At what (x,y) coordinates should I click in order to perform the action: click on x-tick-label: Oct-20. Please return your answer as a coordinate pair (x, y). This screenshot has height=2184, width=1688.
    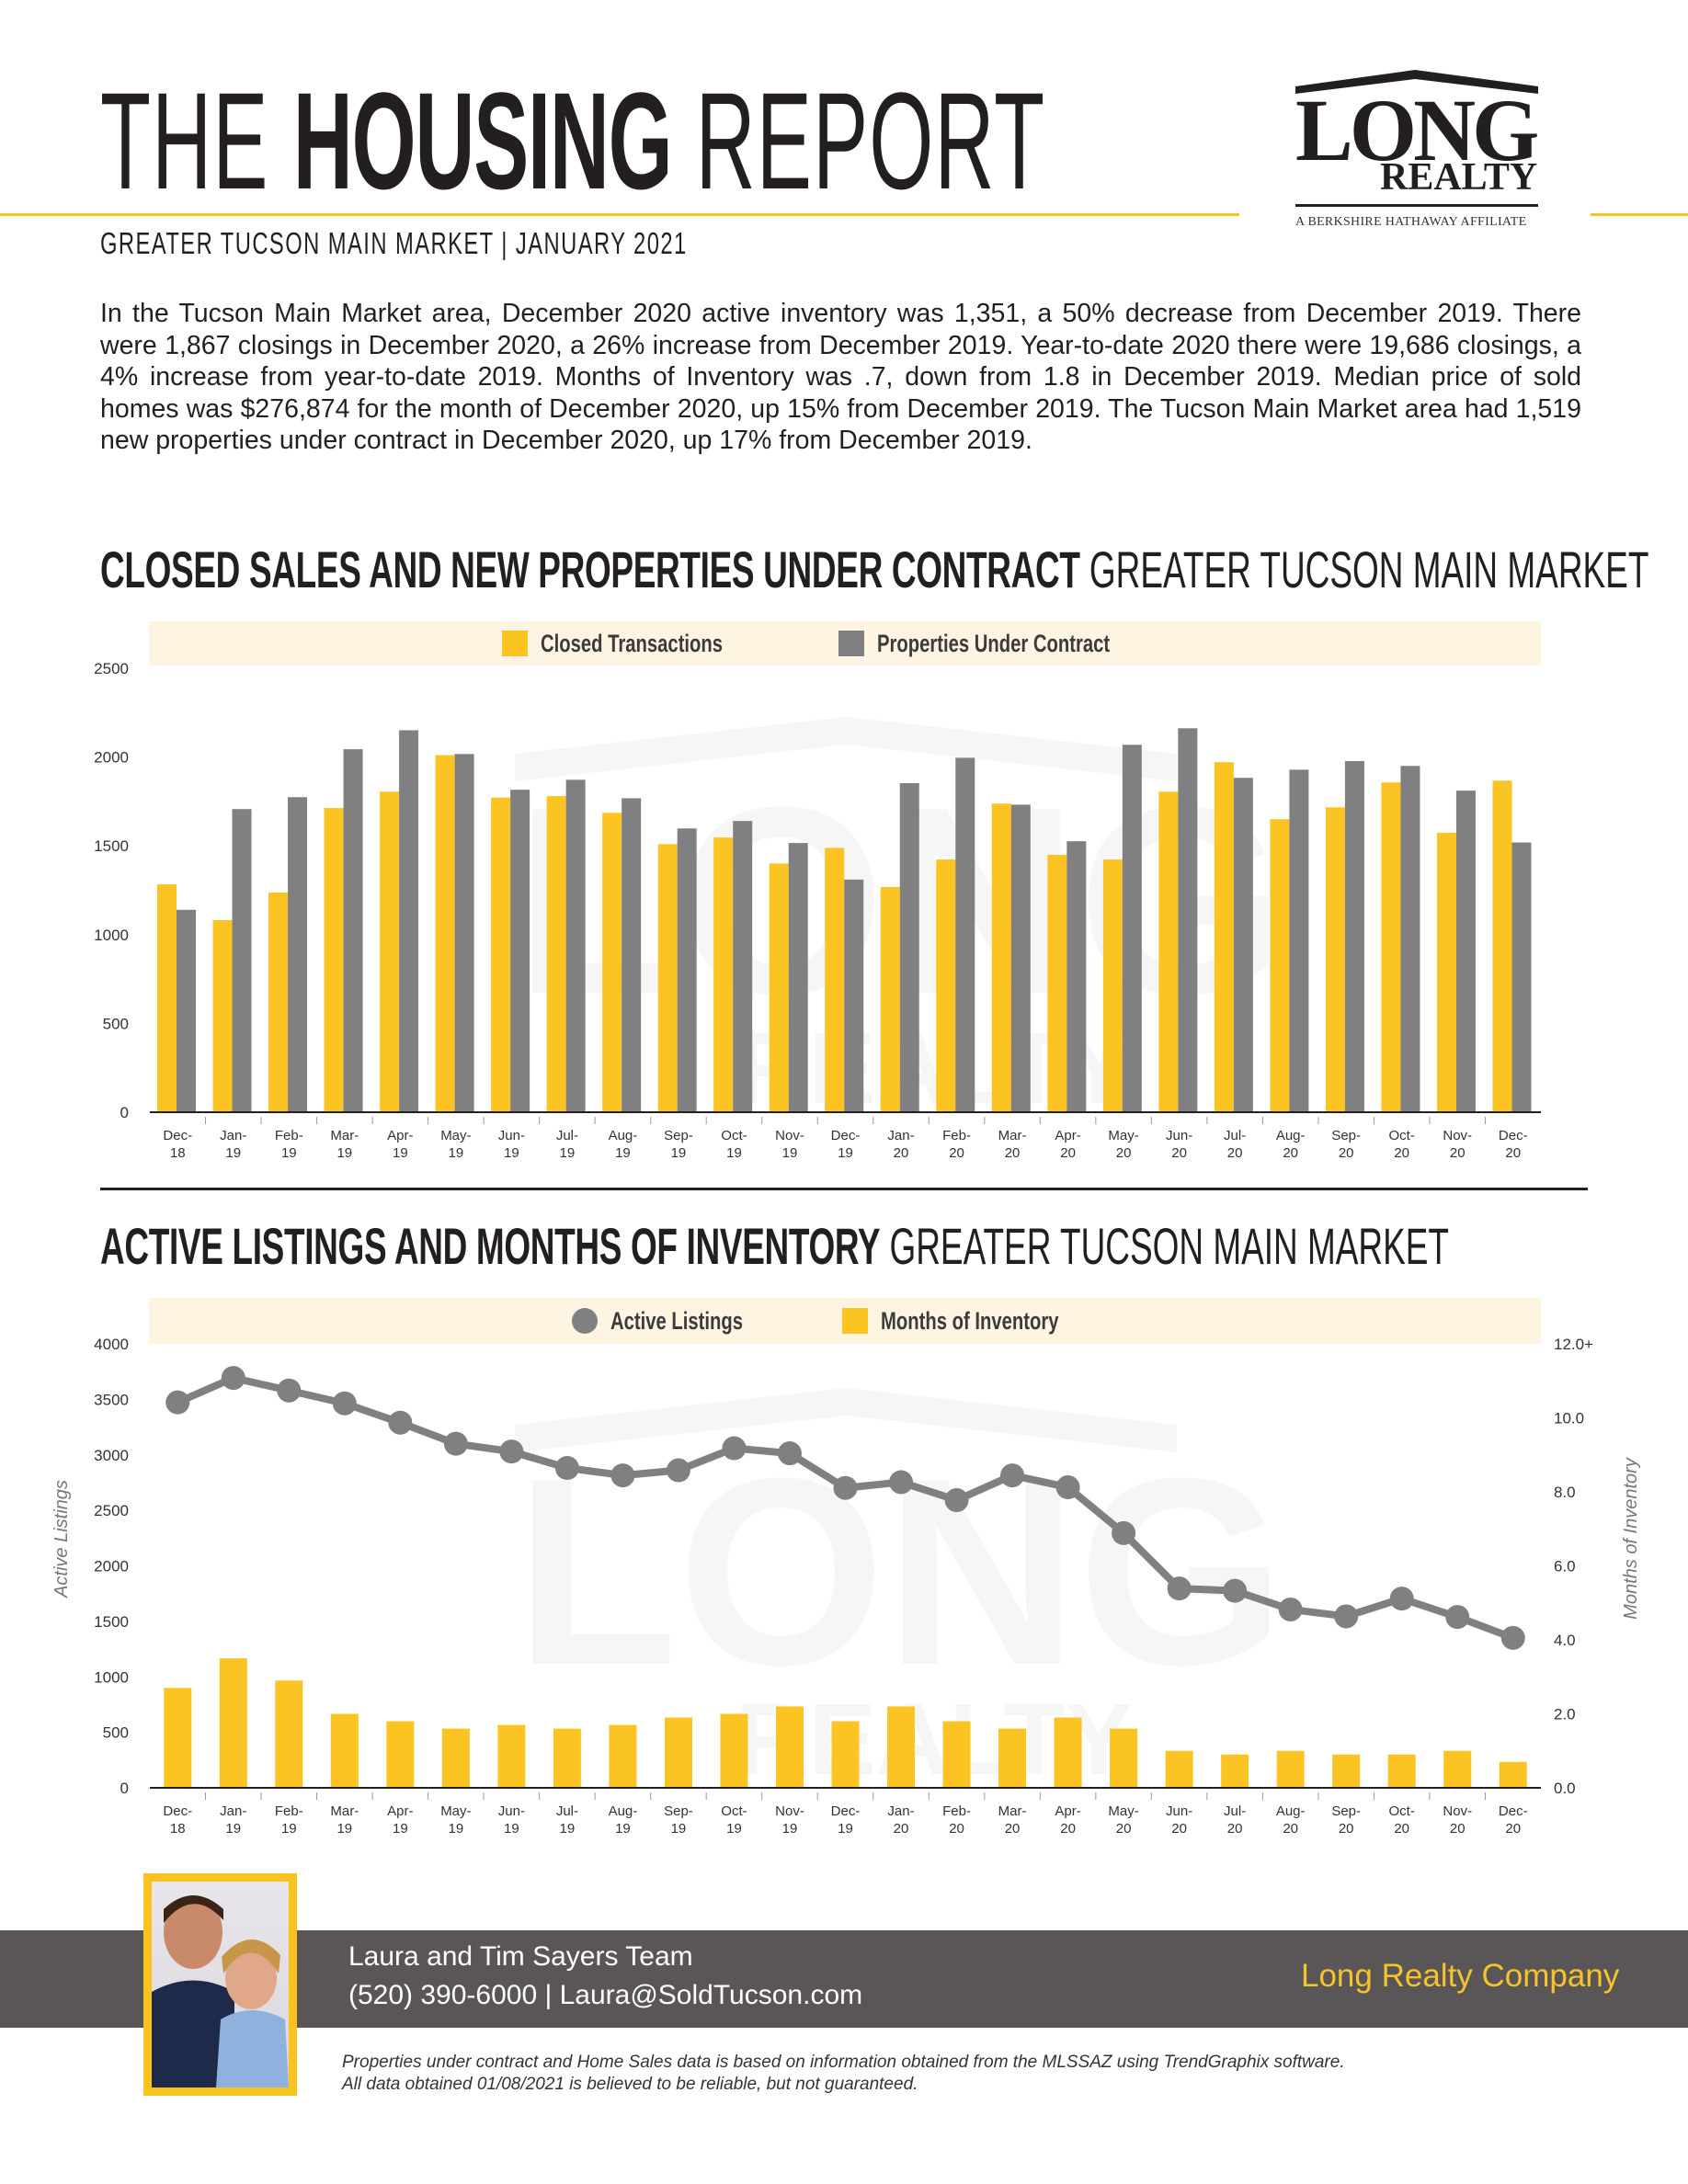
    Looking at the image, I should click on (1402, 1144).